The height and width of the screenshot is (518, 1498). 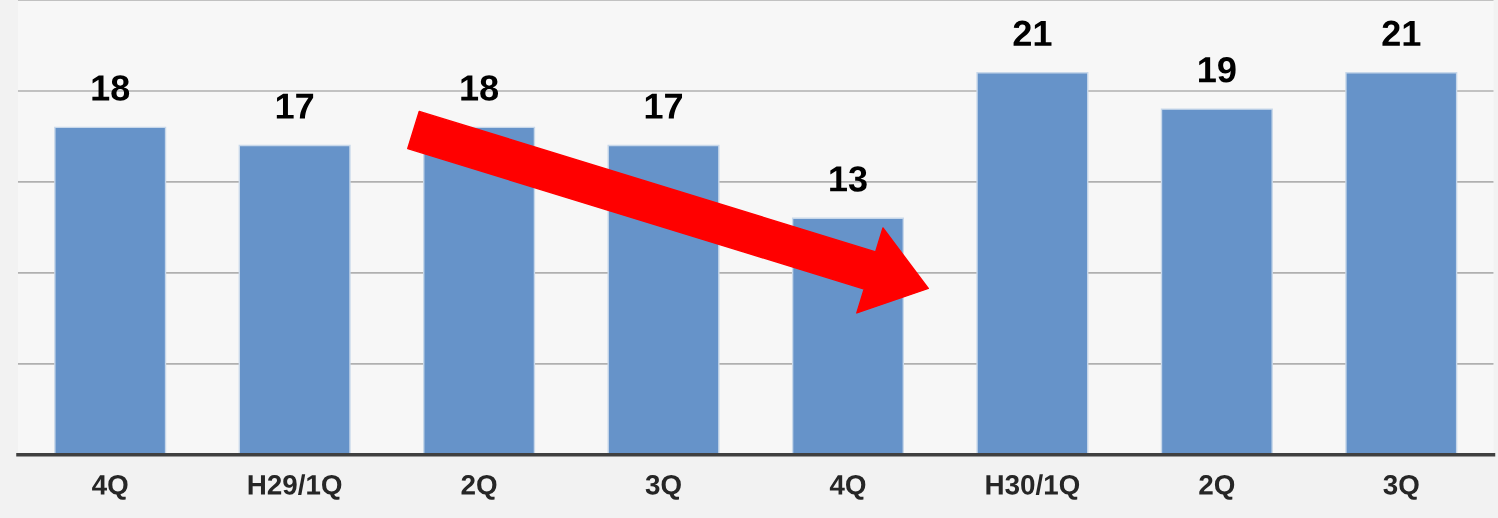 What do you see at coordinates (1217, 70) in the screenshot?
I see `data-label: 19` at bounding box center [1217, 70].